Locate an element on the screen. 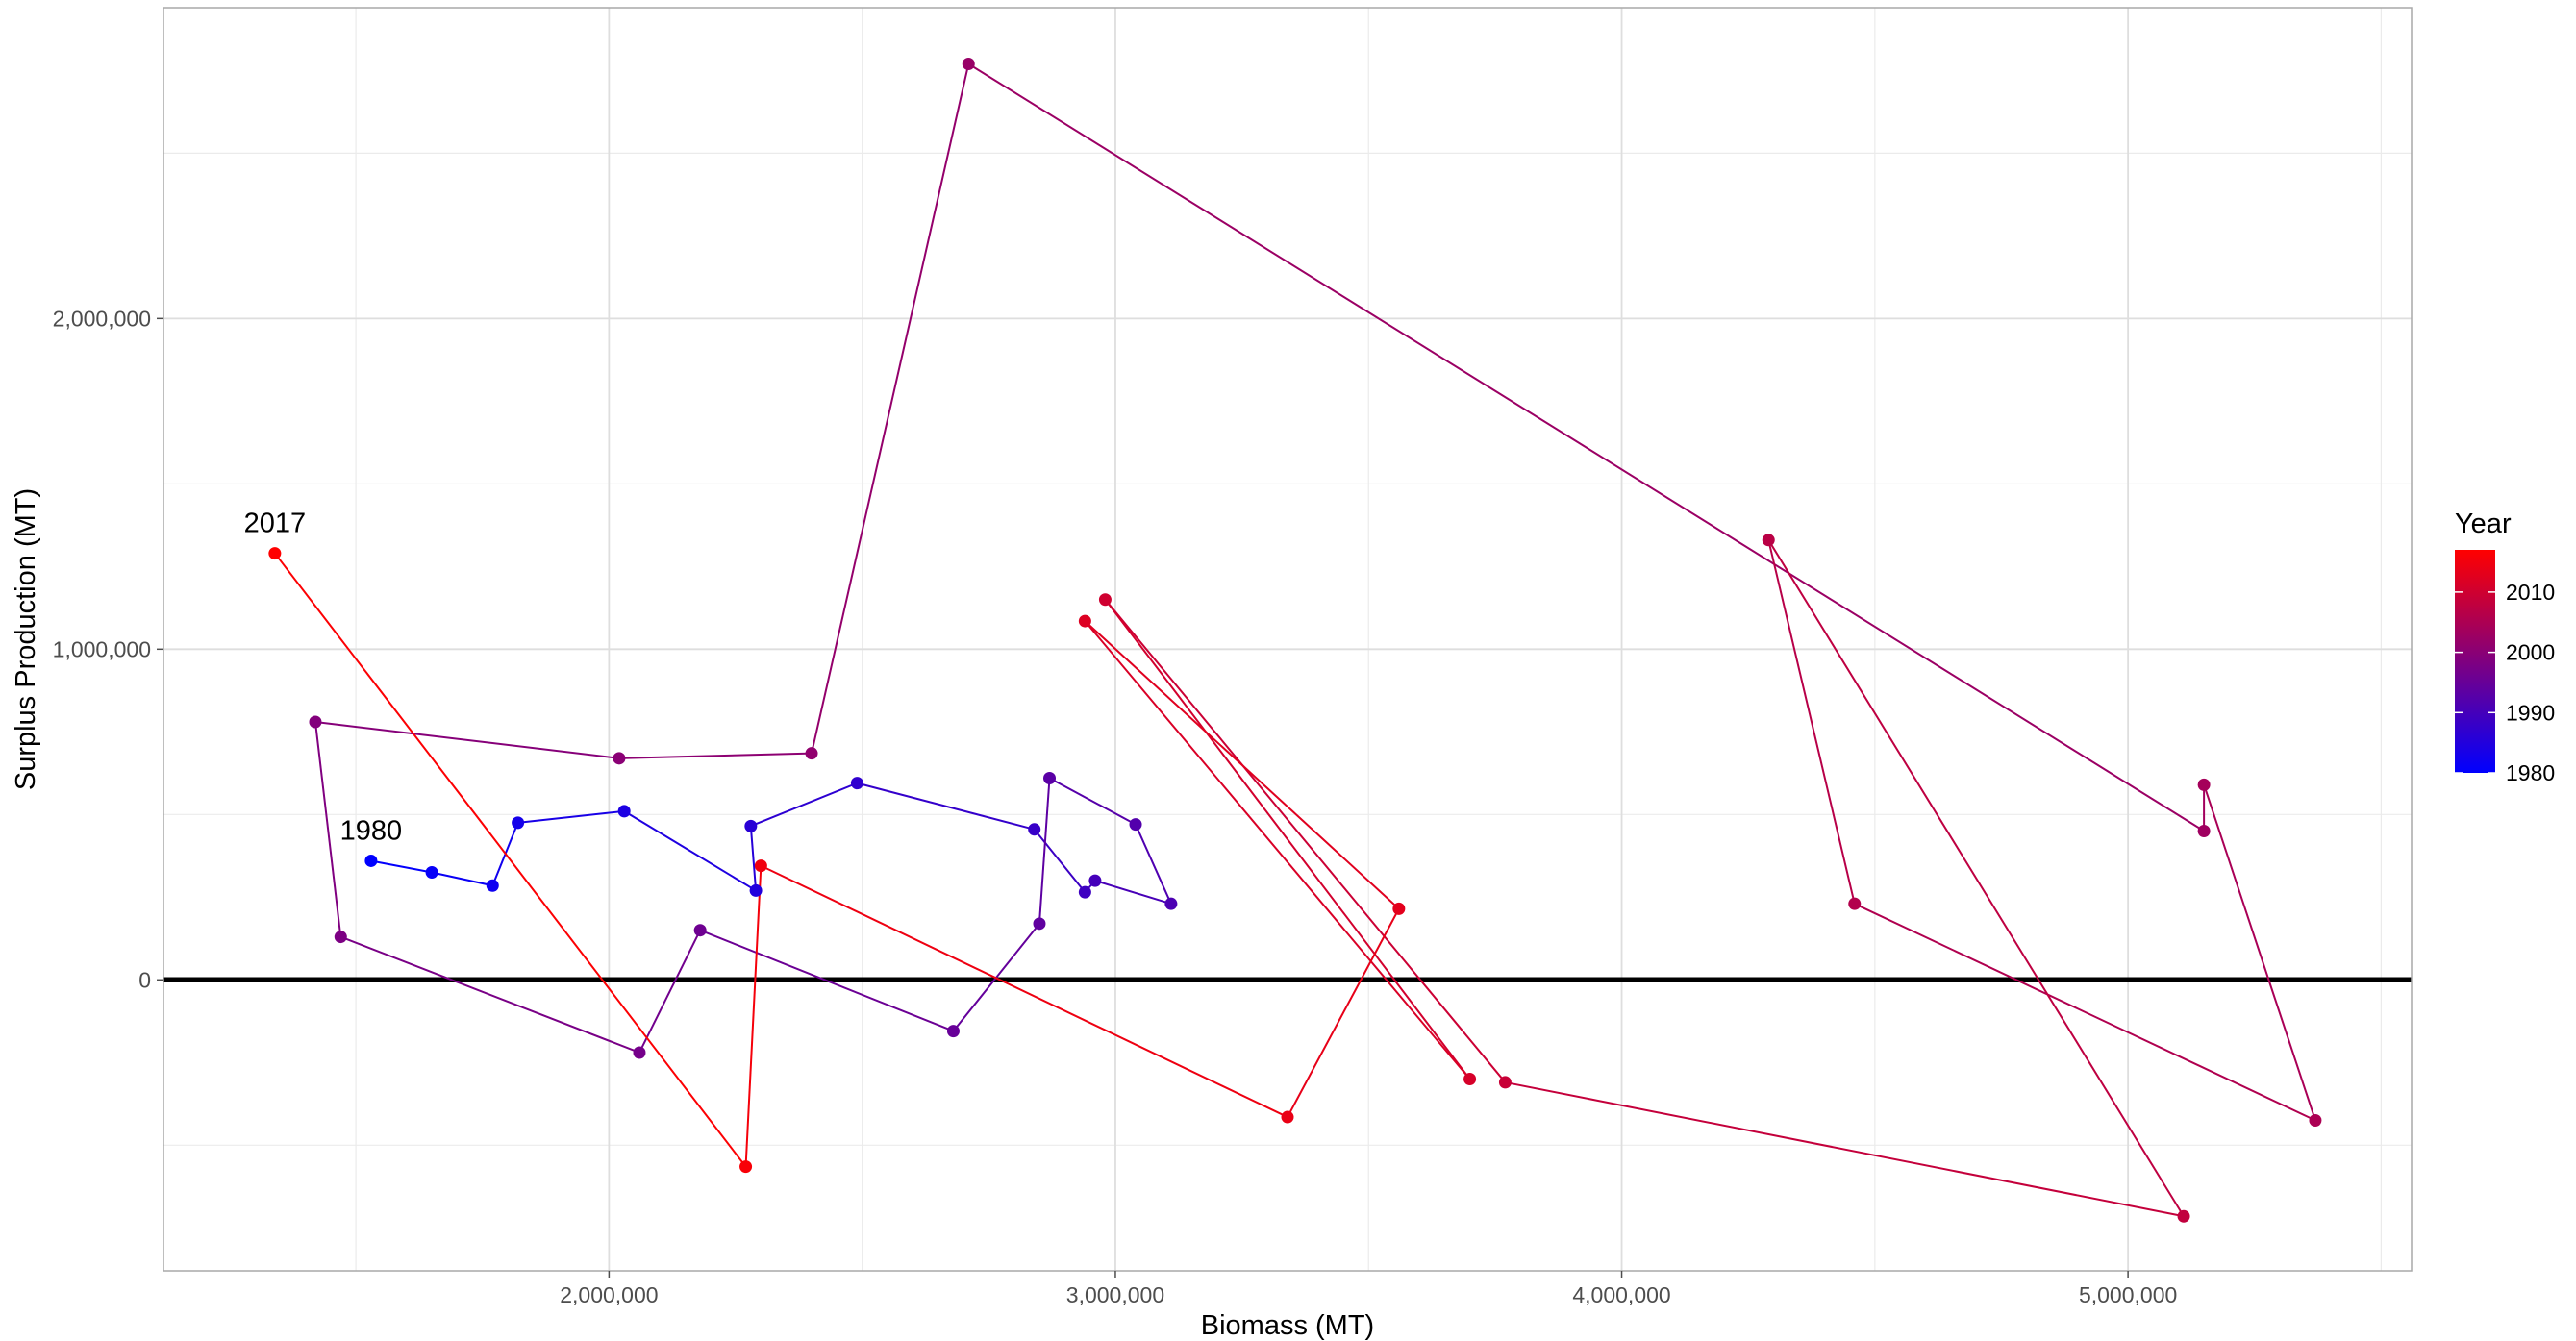  data-point-2003 is located at coordinates (2204, 831).